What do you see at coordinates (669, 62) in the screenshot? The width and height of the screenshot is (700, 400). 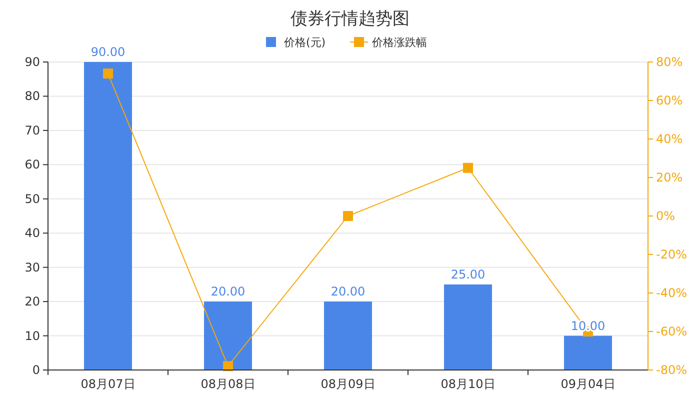 I see `y2-tick-label: 80%` at bounding box center [669, 62].